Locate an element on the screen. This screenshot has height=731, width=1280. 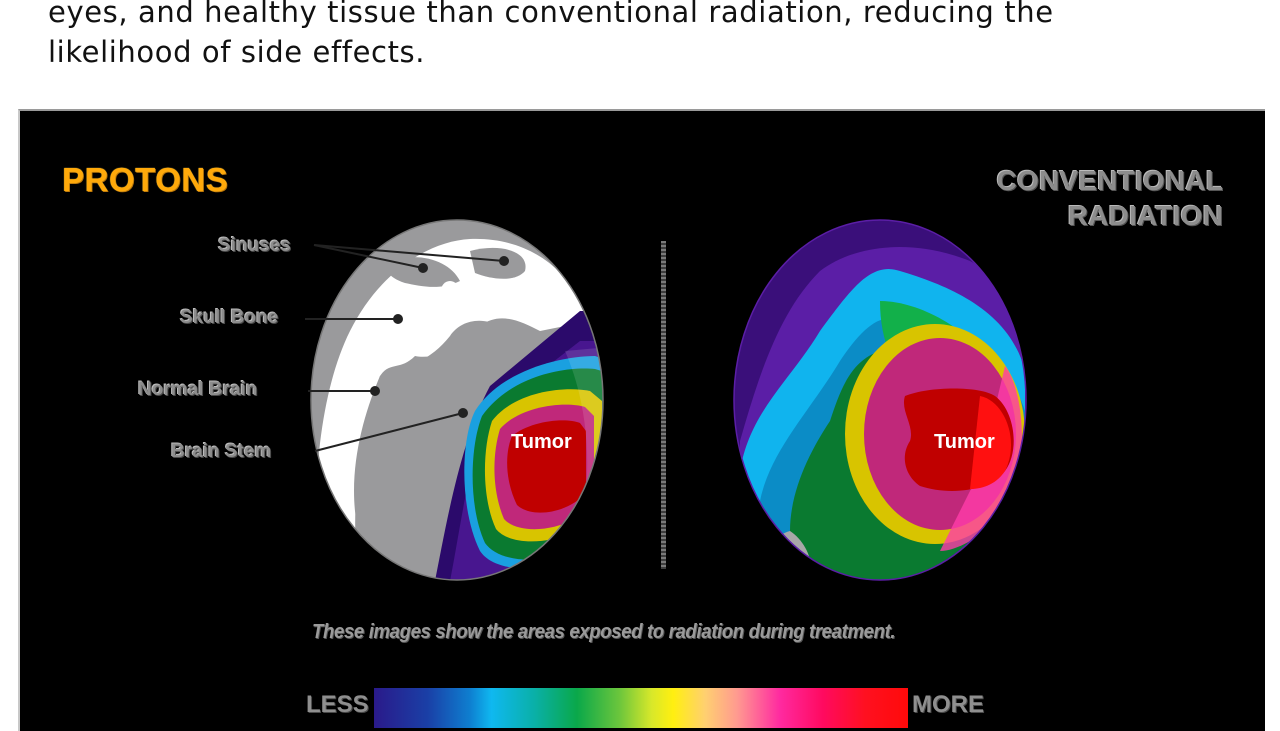
label-normal-brain: Normal Brain is located at coordinates (198, 389).